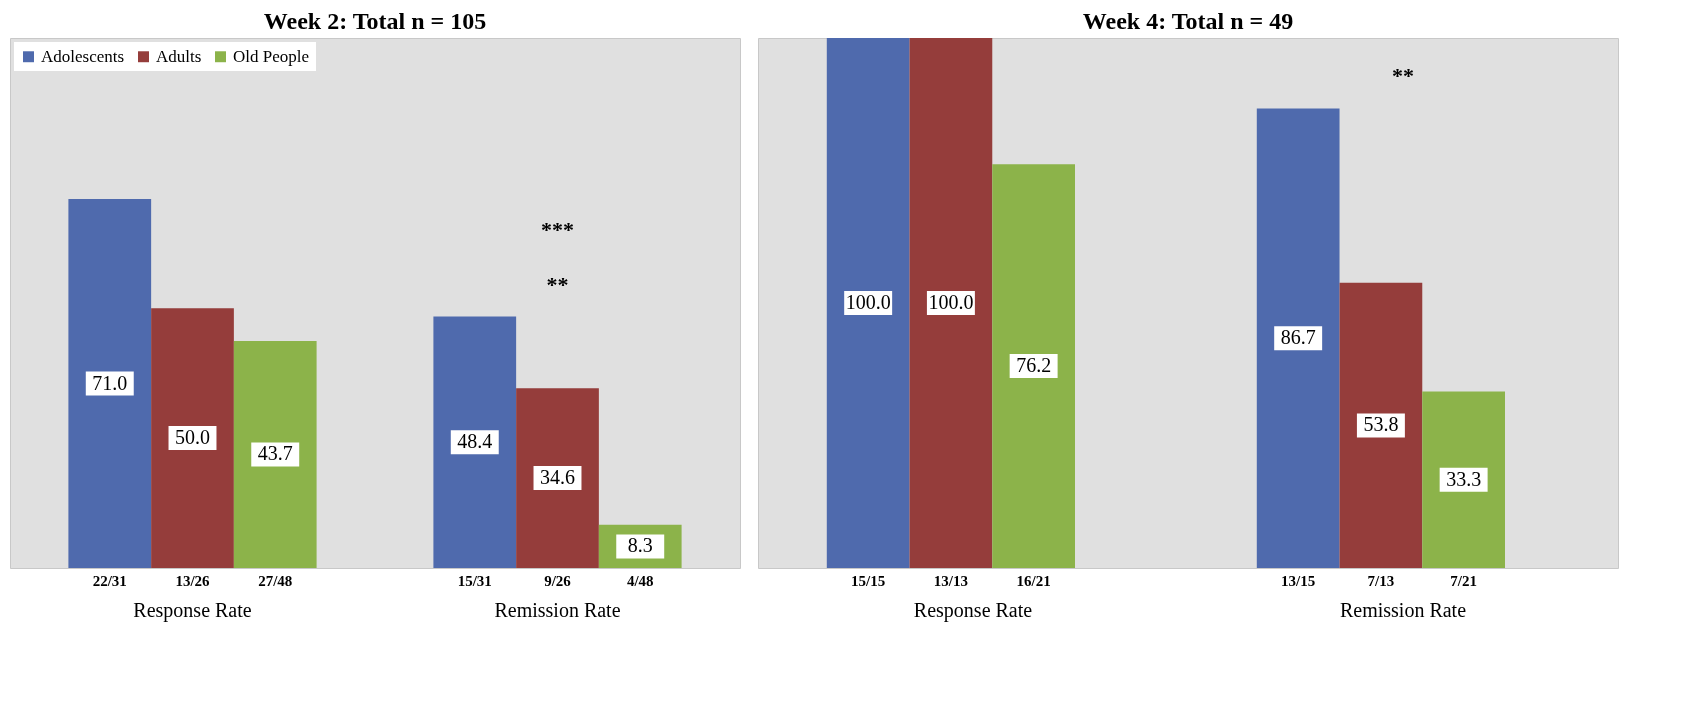  I want to click on text: 13/26, so click(193, 581).